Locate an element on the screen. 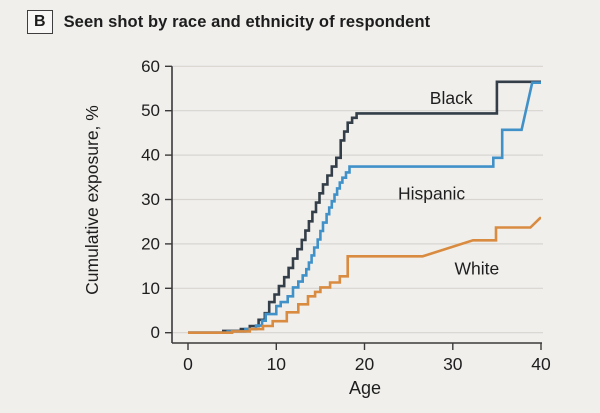 The image size is (600, 413). x-tick-label-40: 40 is located at coordinates (541, 364).